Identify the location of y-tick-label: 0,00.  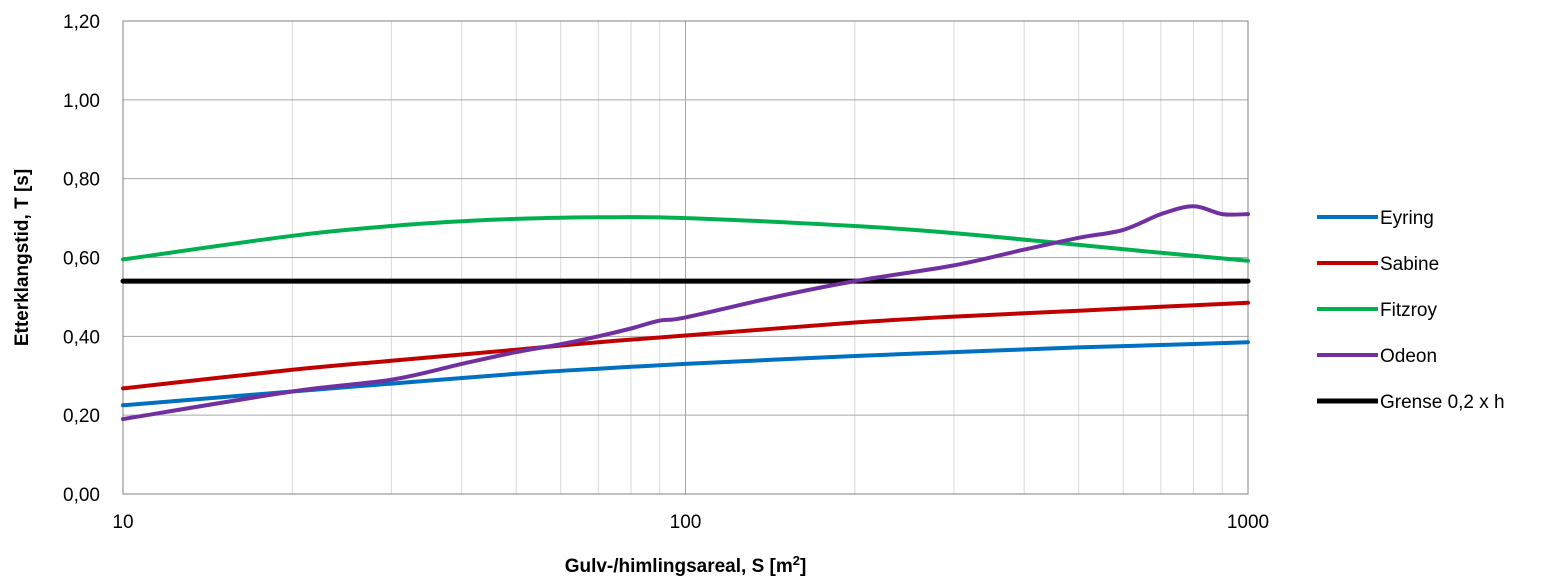
(81, 495).